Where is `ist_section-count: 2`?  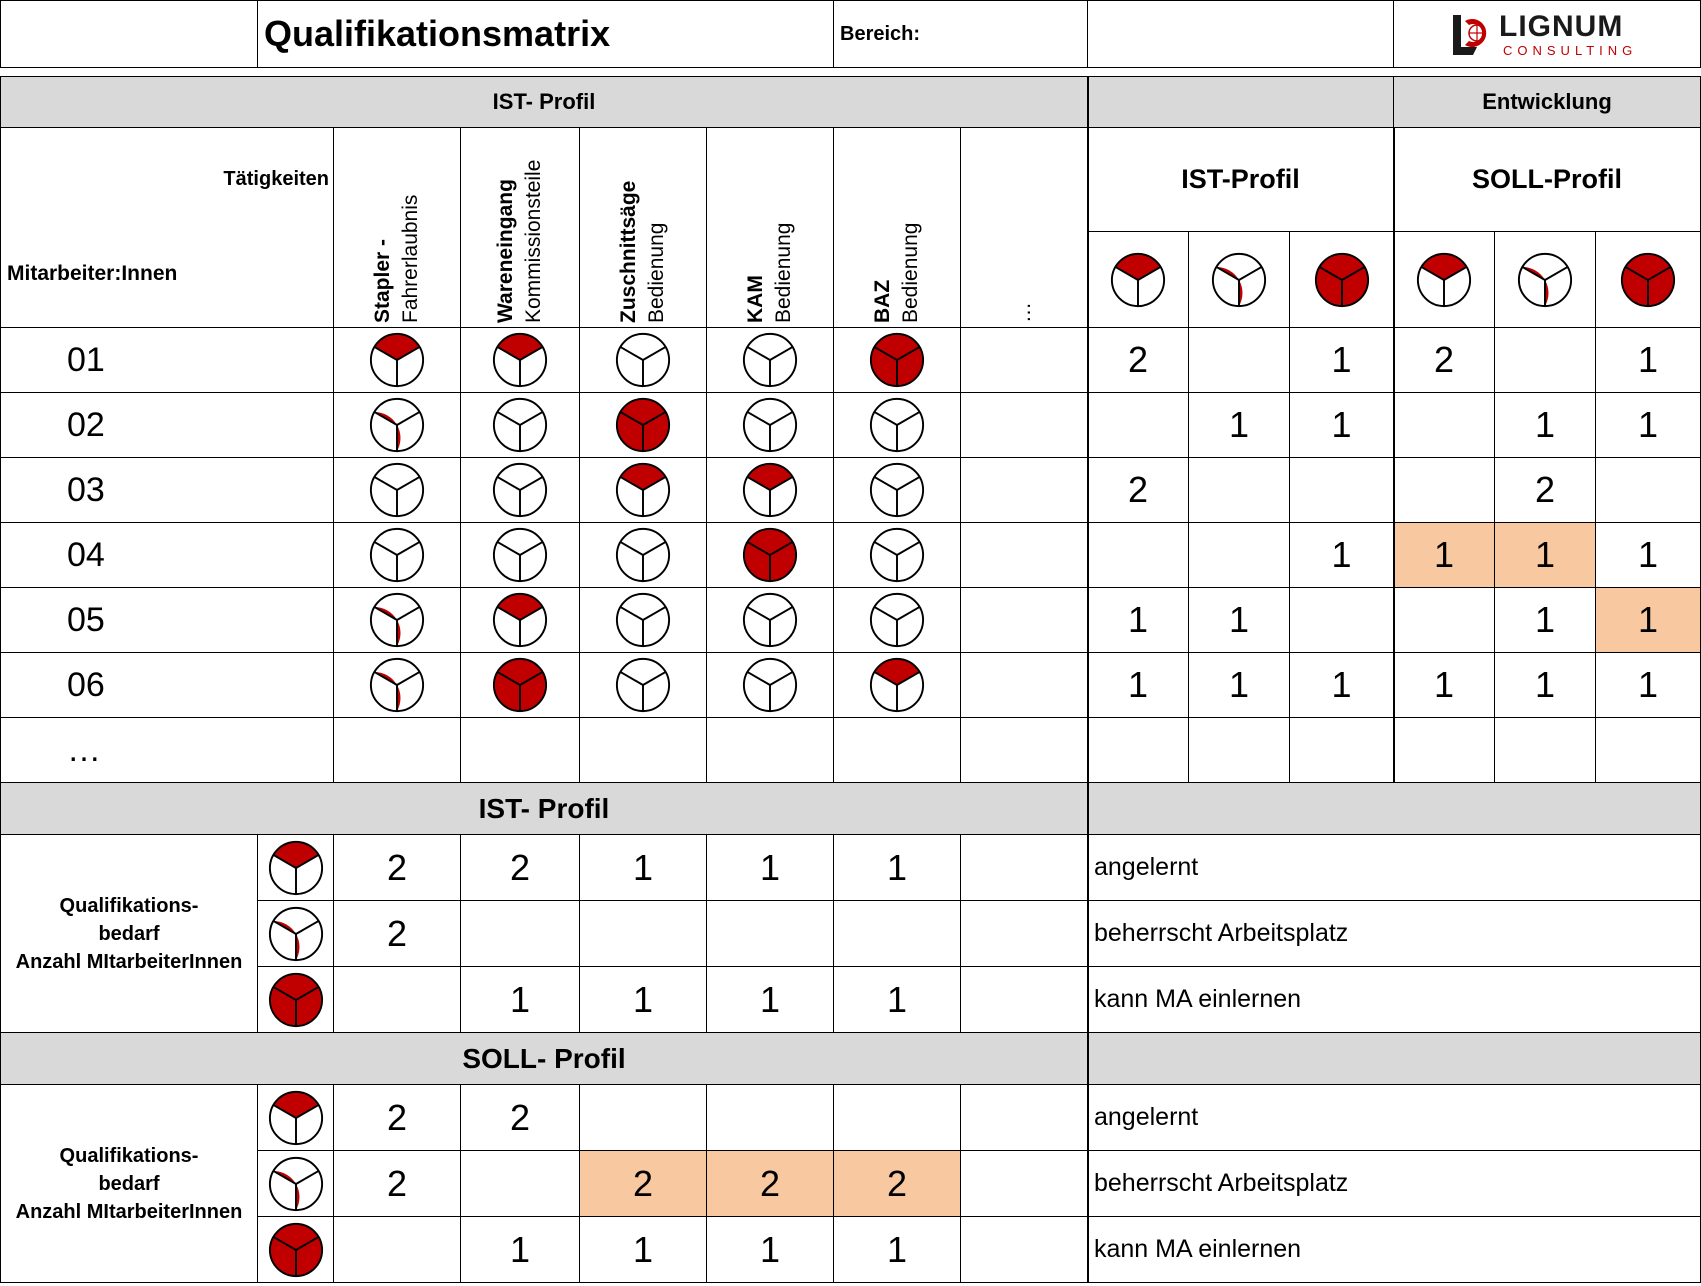
ist_section-count: 2 is located at coordinates (397, 934).